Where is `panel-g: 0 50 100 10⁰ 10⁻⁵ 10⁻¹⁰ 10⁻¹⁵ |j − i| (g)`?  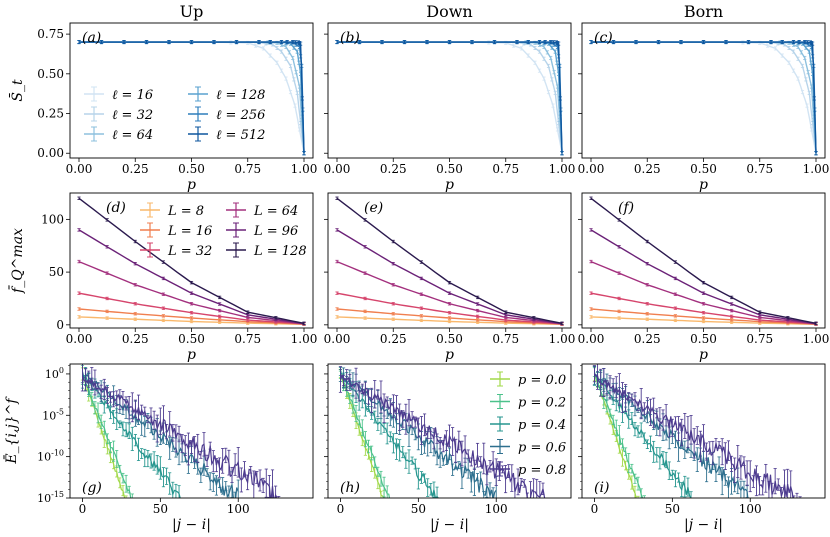
panel-g: 0 50 100 10⁰ 10⁻⁵ 10⁻¹⁰ 10⁻¹⁵ |j − i| (g) is located at coordinates (175, 448).